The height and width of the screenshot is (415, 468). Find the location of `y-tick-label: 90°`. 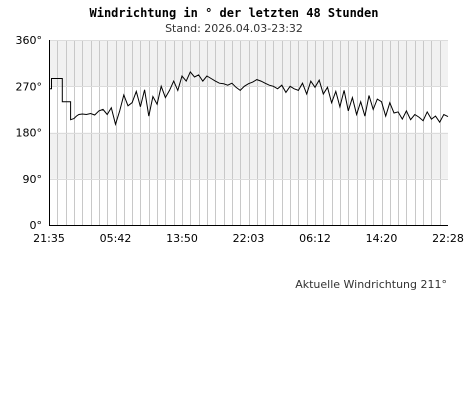

y-tick-label: 90° is located at coordinates (33, 179).